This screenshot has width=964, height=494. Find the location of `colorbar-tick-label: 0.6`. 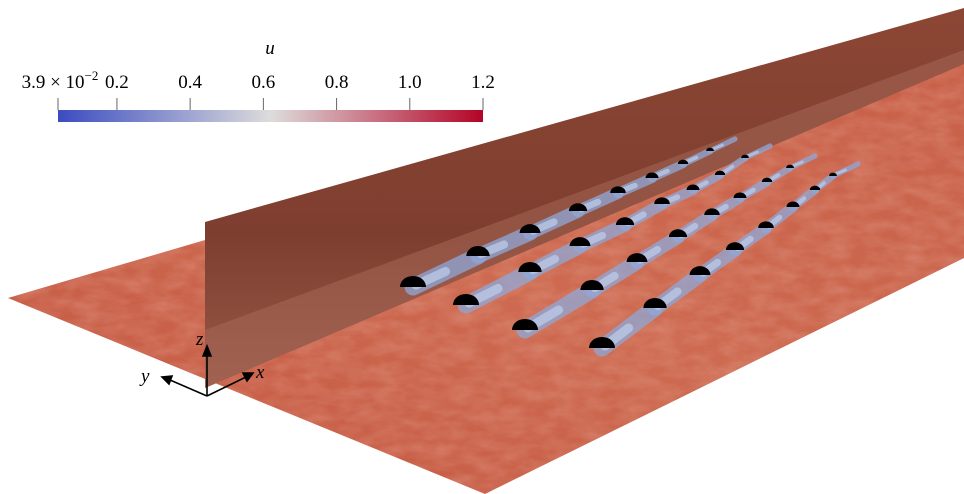

colorbar-tick-label: 0.6 is located at coordinates (263, 82).